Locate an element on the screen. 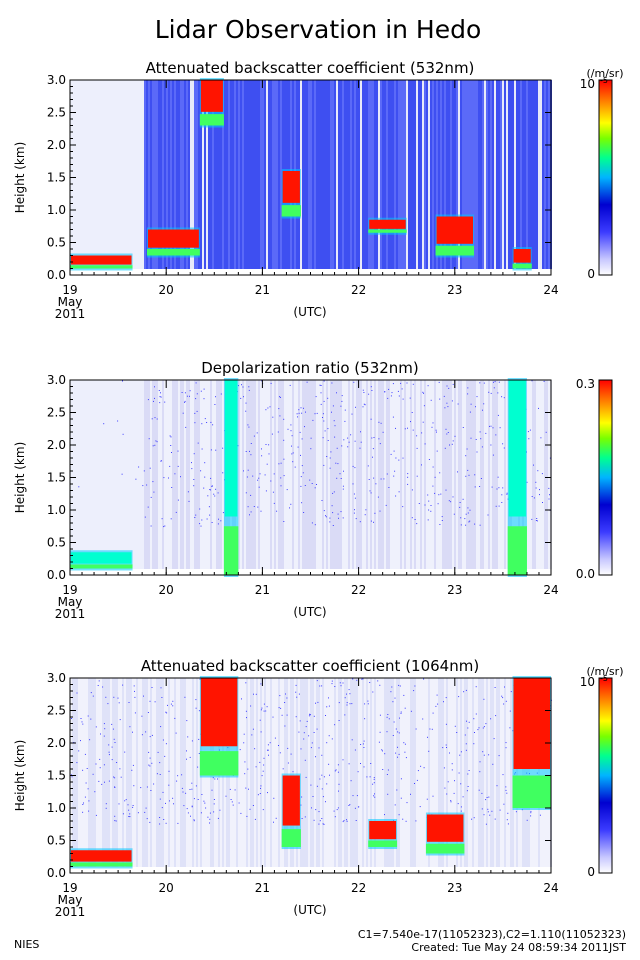  colorbar-min-label: 0 is located at coordinates (591, 872).